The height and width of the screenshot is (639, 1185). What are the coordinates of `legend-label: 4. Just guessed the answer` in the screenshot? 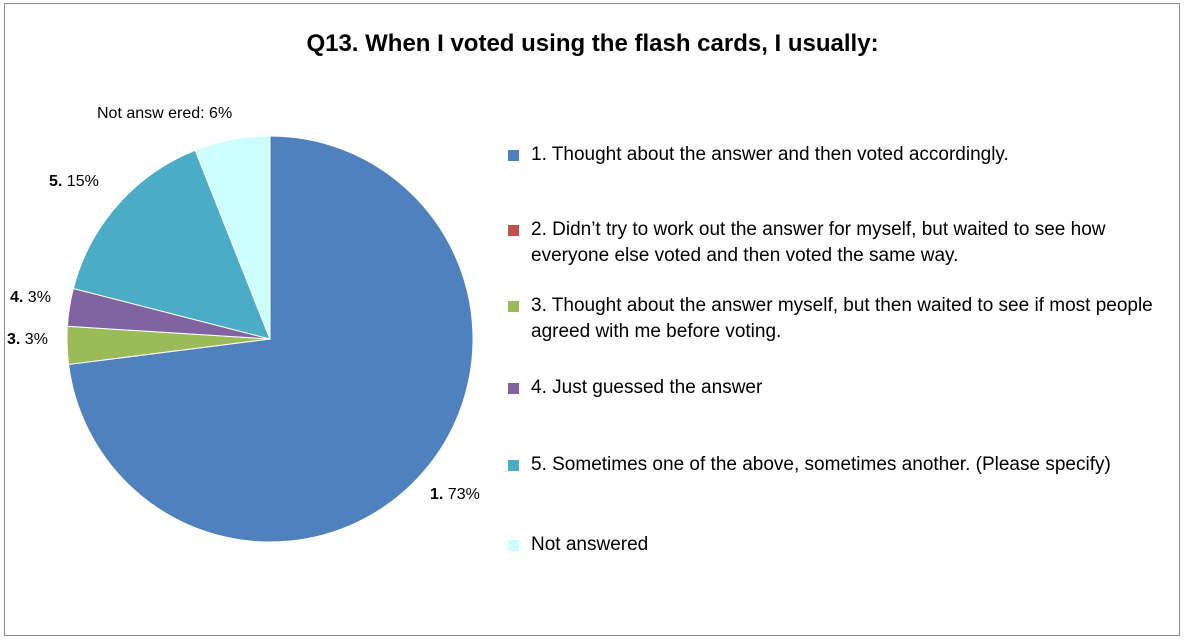 It's located at (647, 387).